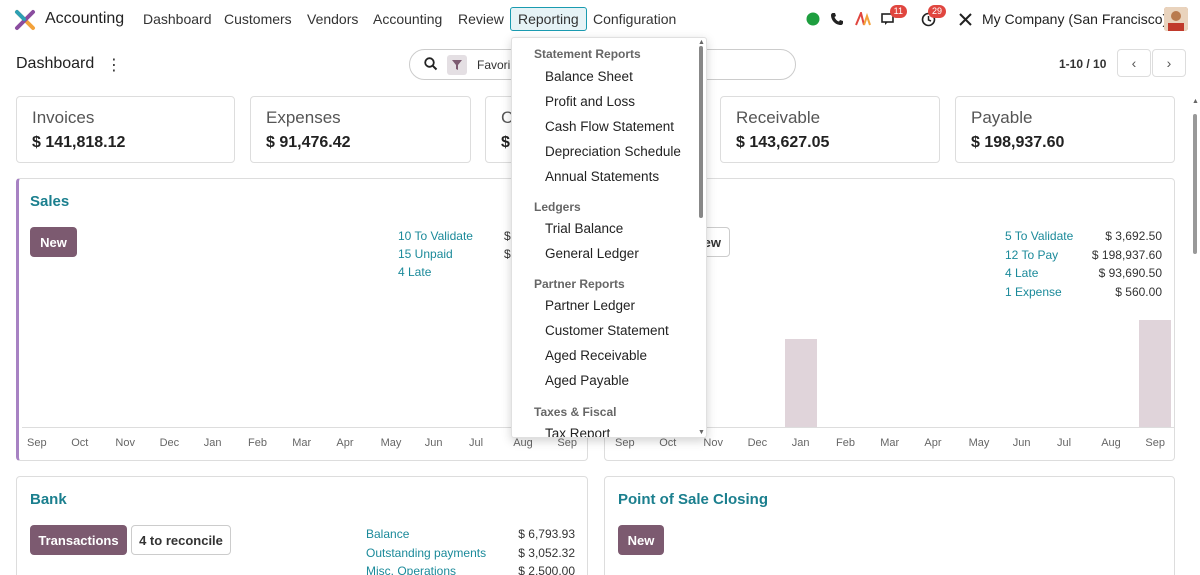  I want to click on messages-icon: 11, so click(893, 16).